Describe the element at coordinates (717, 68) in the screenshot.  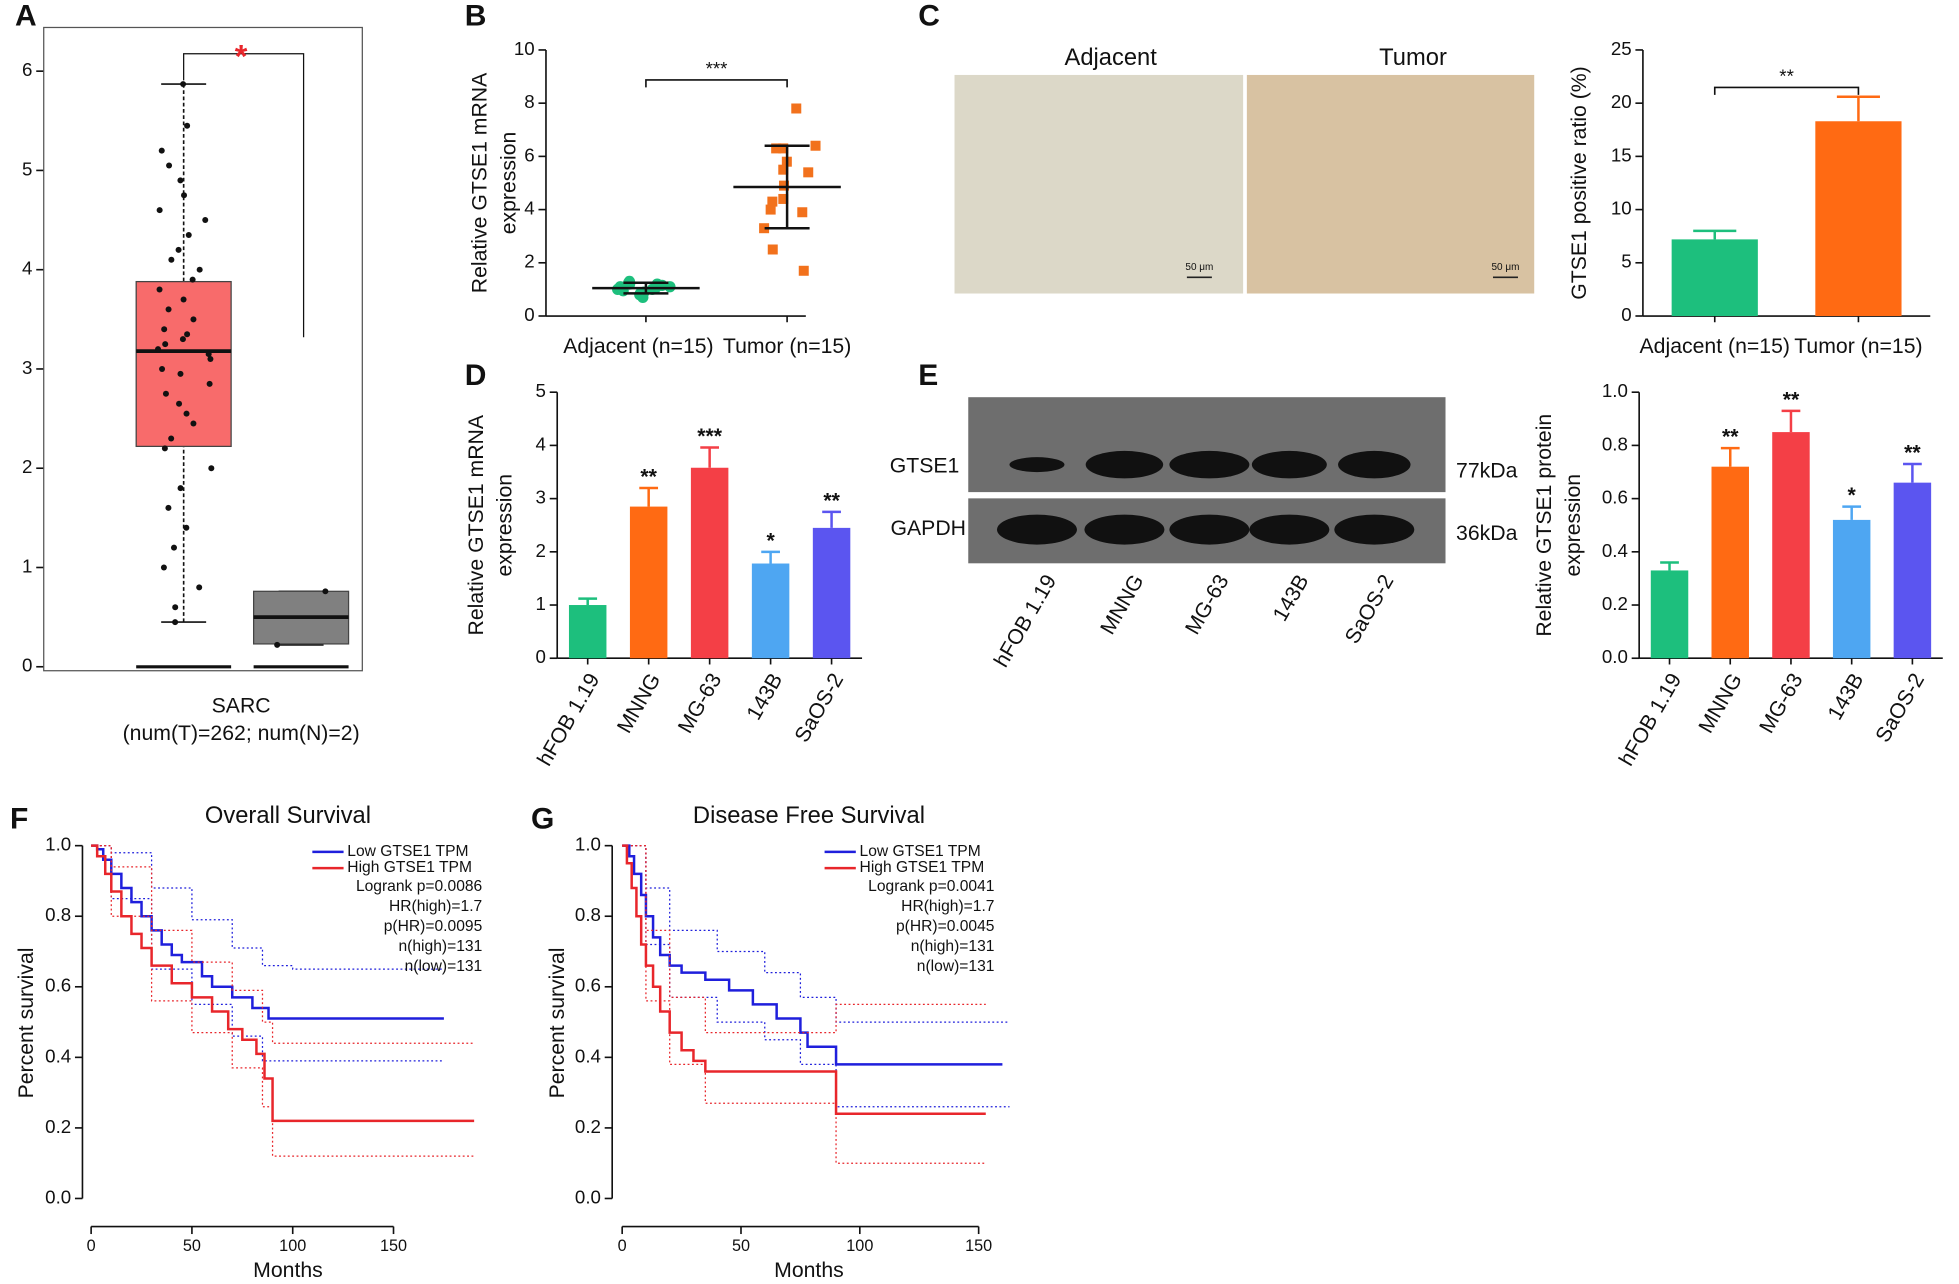
I see `significance-label: ***` at that location.